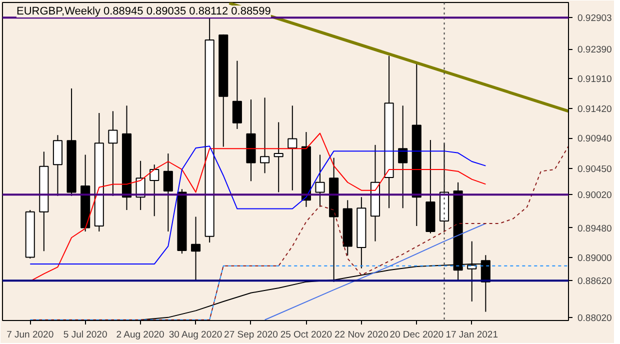  I want to click on y-tick-label: 0.91910, so click(595, 80).